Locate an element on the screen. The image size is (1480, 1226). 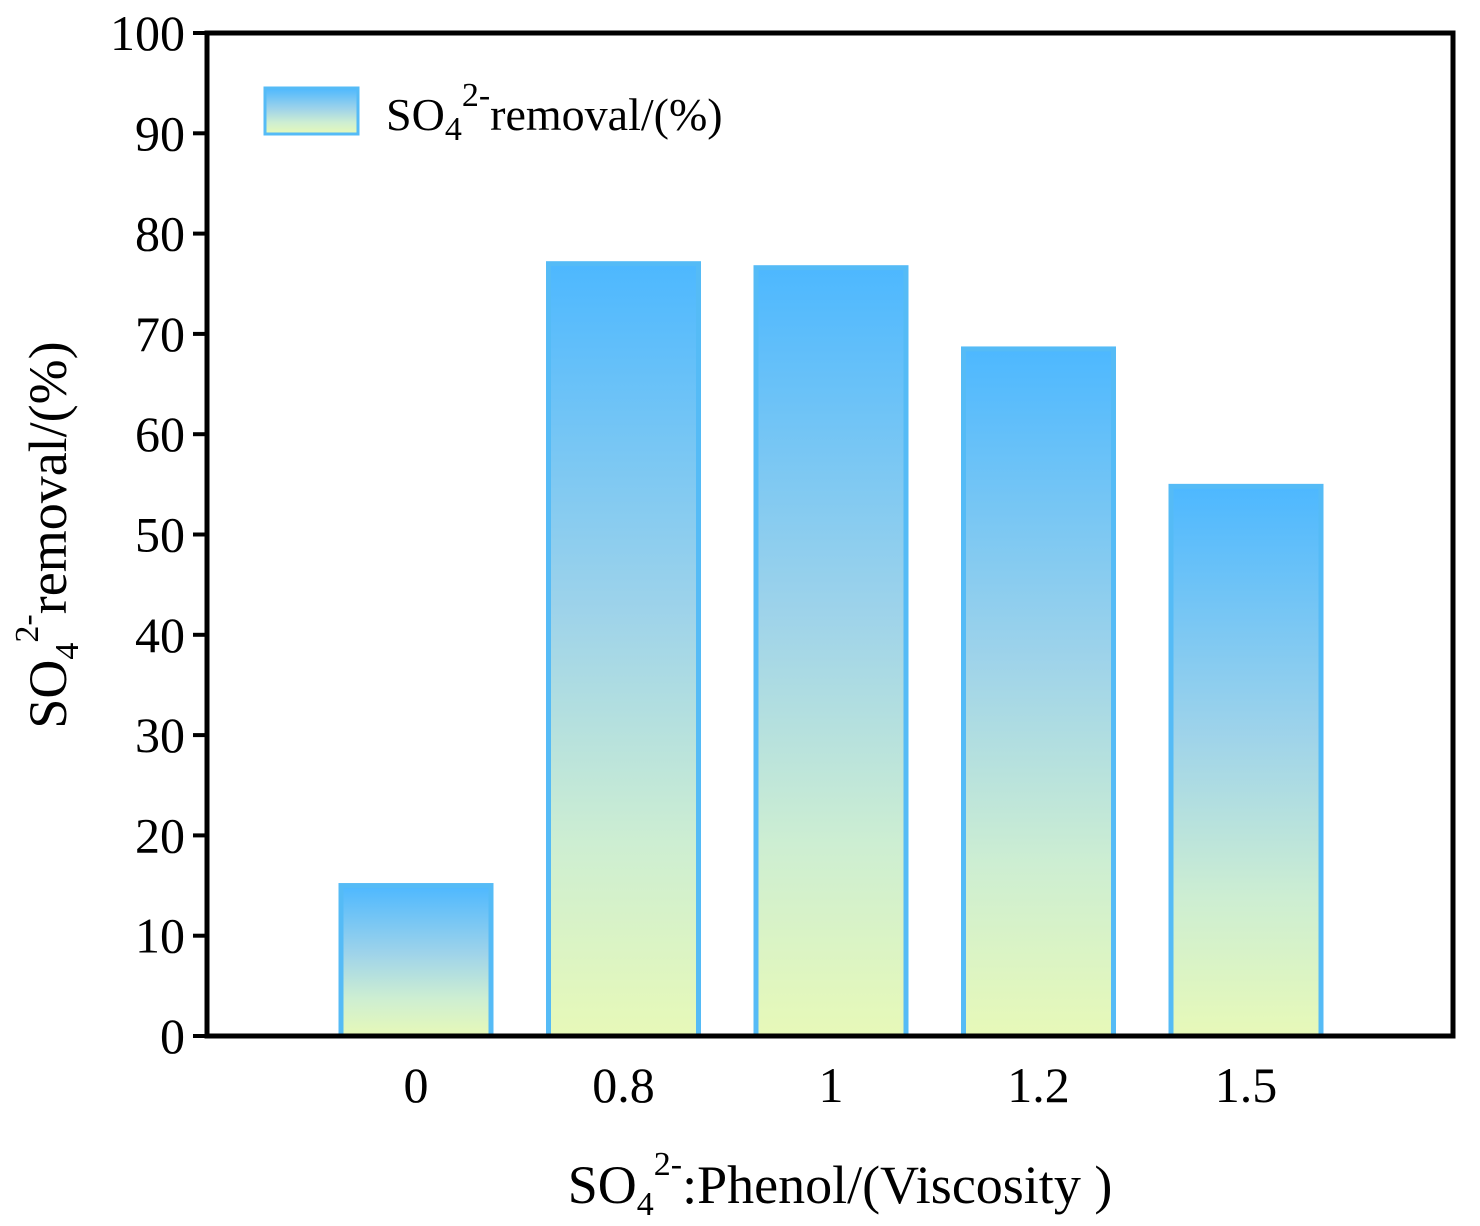
legend-swatch is located at coordinates (311, 111).